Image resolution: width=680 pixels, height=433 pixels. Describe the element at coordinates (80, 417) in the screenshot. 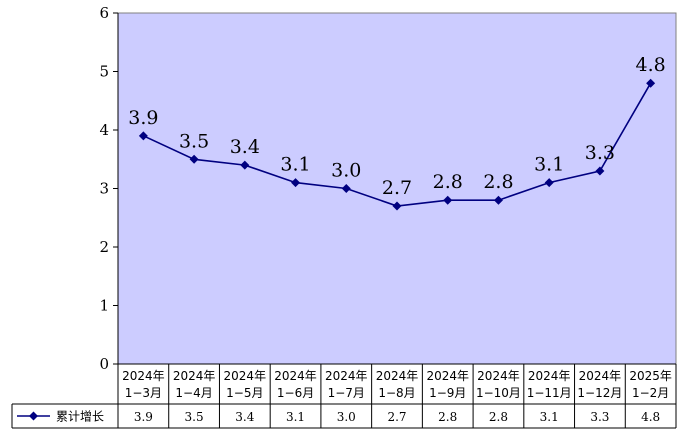

I see `legend-label: 累计增长` at that location.